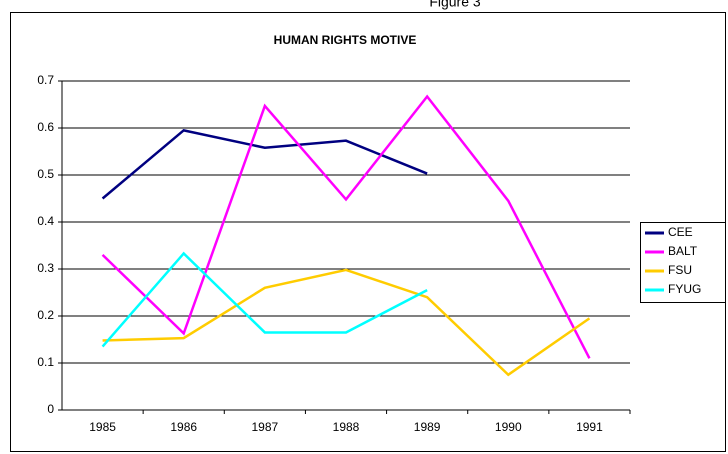 This screenshot has width=728, height=454. I want to click on chart-title: HUMAN RIGHTS MOTIVE, so click(345, 40).